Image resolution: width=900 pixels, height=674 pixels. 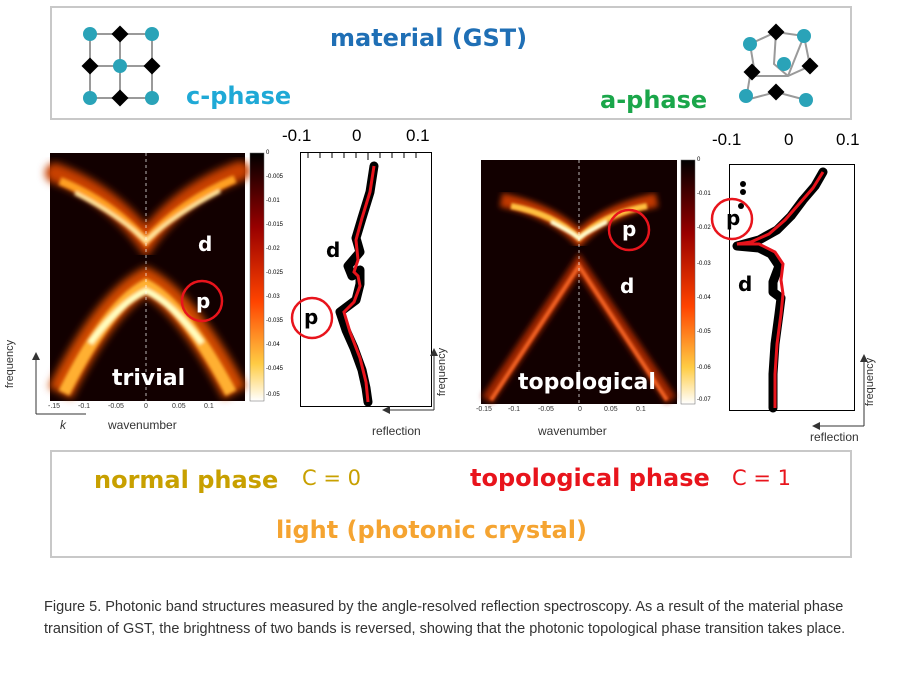 What do you see at coordinates (59, 383) in the screenshot?
I see `left-frequency-arrow` at bounding box center [59, 383].